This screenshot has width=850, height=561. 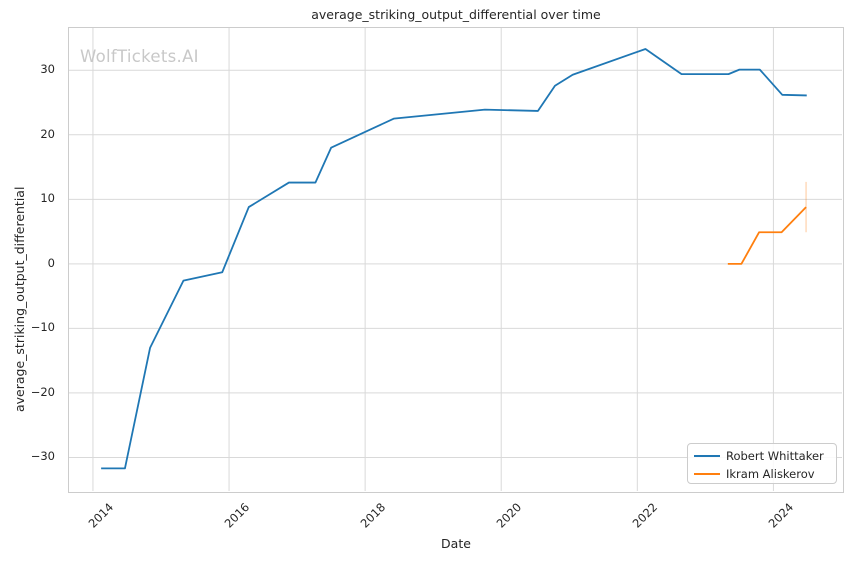 What do you see at coordinates (645, 515) in the screenshot?
I see `x-tick-label: 2022` at bounding box center [645, 515].